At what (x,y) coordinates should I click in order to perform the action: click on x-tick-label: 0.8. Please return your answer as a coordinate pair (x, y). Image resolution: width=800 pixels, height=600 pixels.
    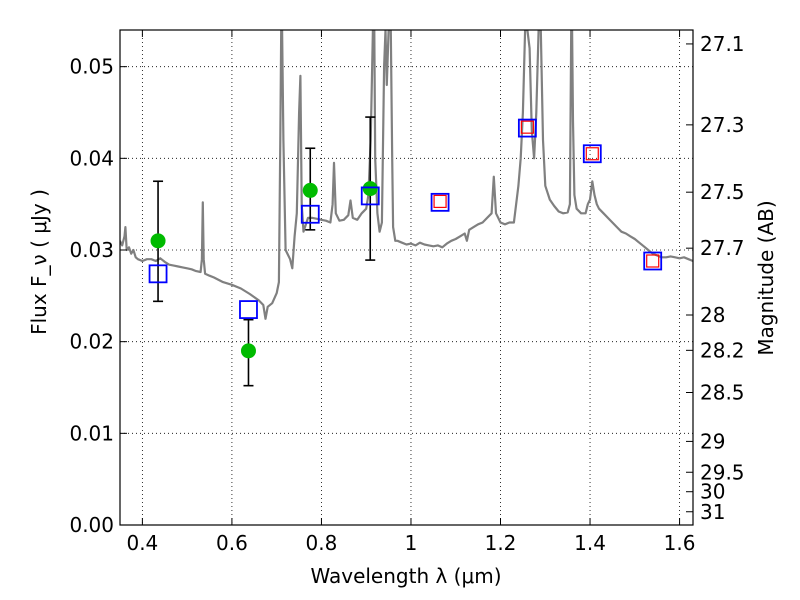
    Looking at the image, I should click on (322, 543).